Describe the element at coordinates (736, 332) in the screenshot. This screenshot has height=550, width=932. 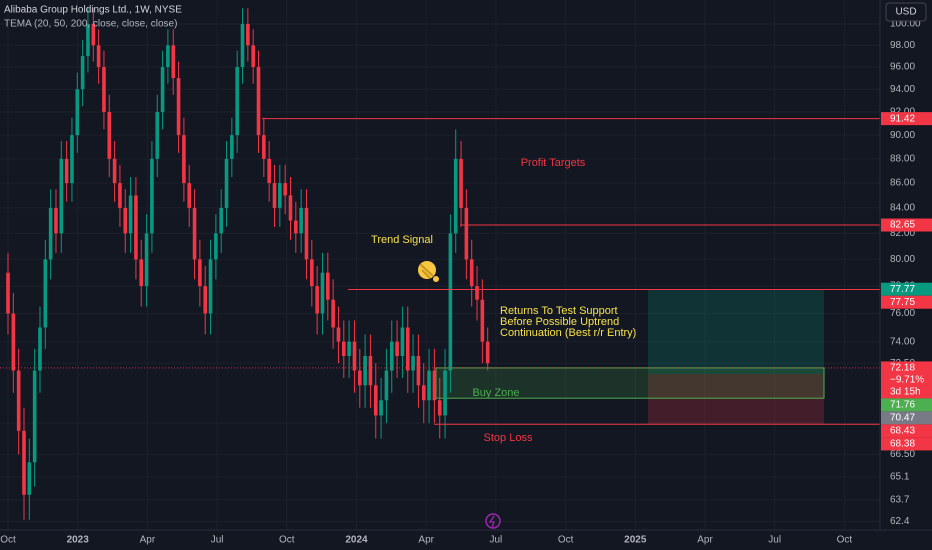
I see `target-zone` at that location.